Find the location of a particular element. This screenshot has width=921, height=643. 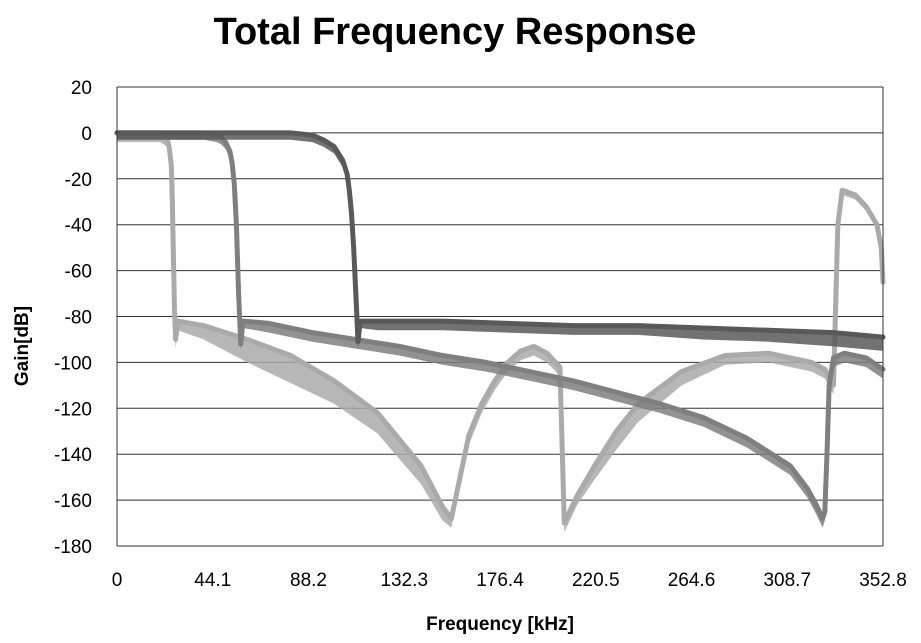

y-tick-label: -40 is located at coordinates (78, 226).